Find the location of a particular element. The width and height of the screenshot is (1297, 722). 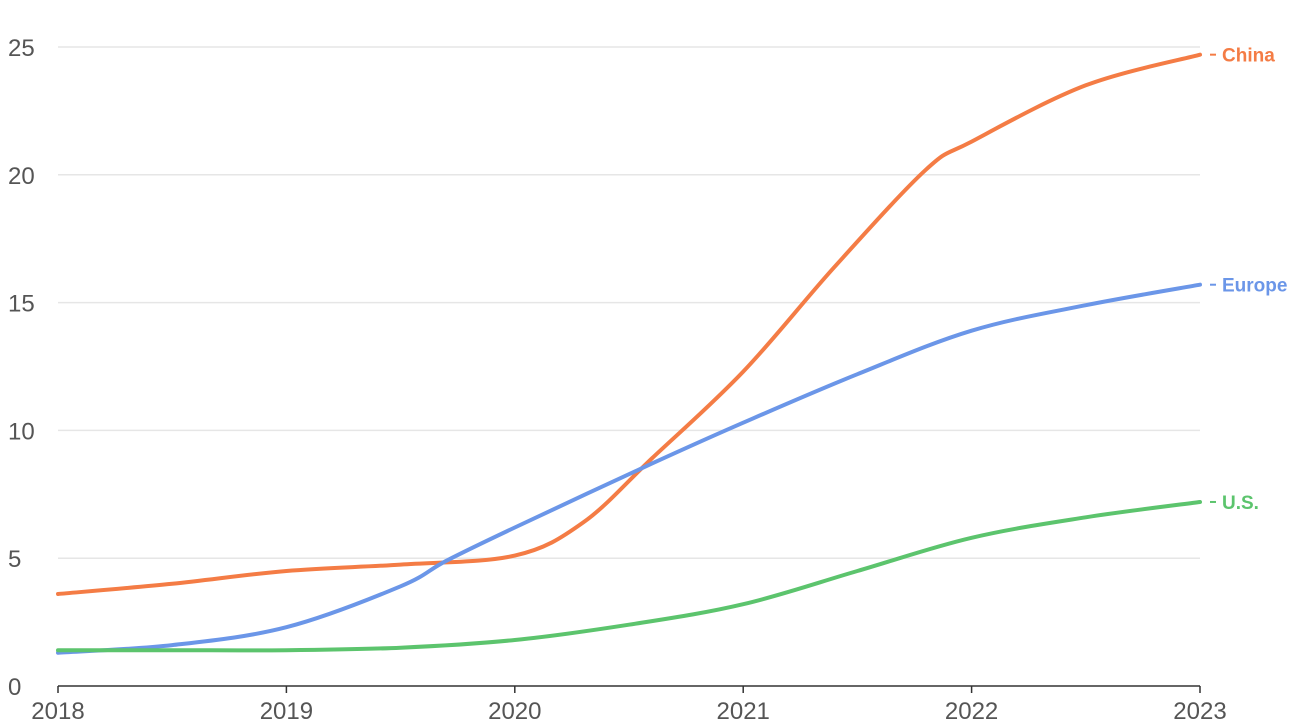

y-tick-label: 25 is located at coordinates (21, 48).